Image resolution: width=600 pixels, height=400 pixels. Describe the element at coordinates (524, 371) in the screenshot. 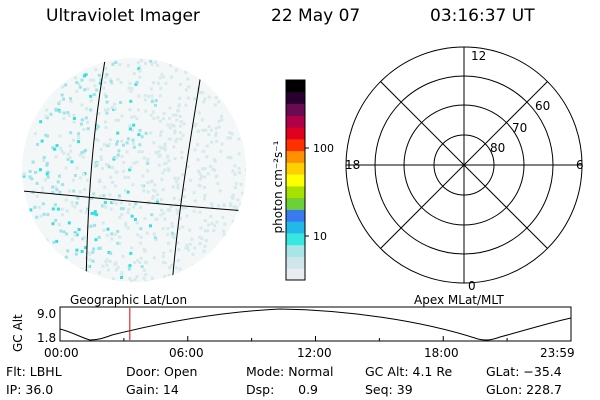

I see `status-glat: GLat: −35.4` at that location.